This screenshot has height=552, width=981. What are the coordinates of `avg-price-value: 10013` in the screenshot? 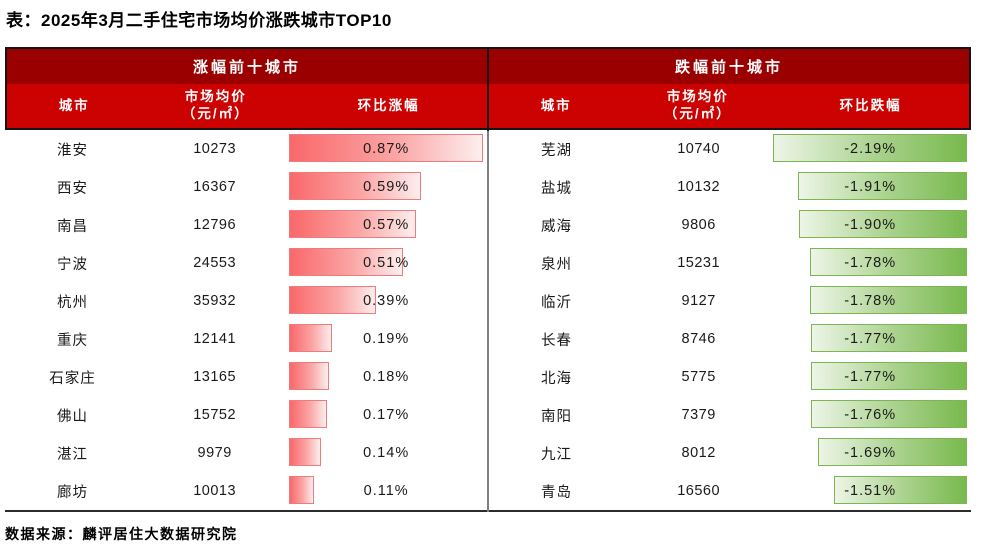 It's located at (215, 491).